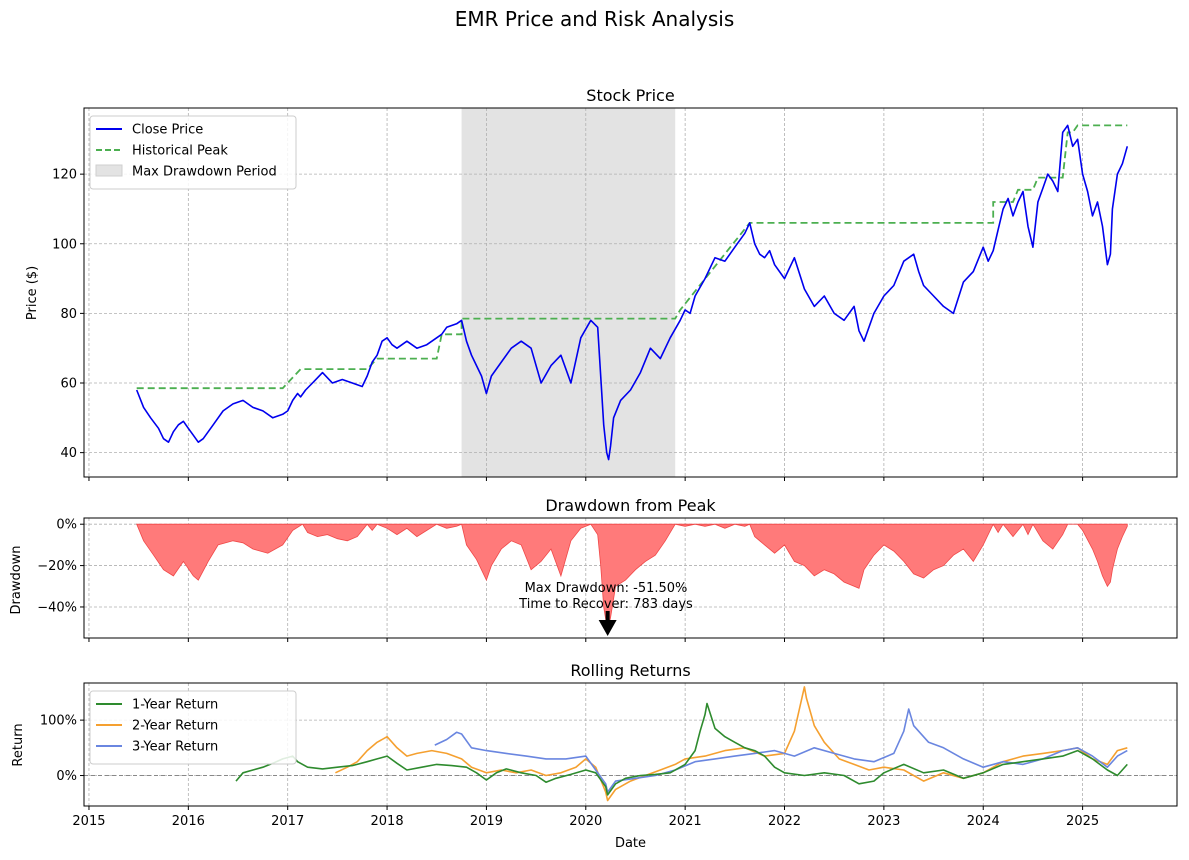 This screenshot has width=1189, height=860. What do you see at coordinates (64, 244) in the screenshot?
I see `y-tick-label: 100` at bounding box center [64, 244].